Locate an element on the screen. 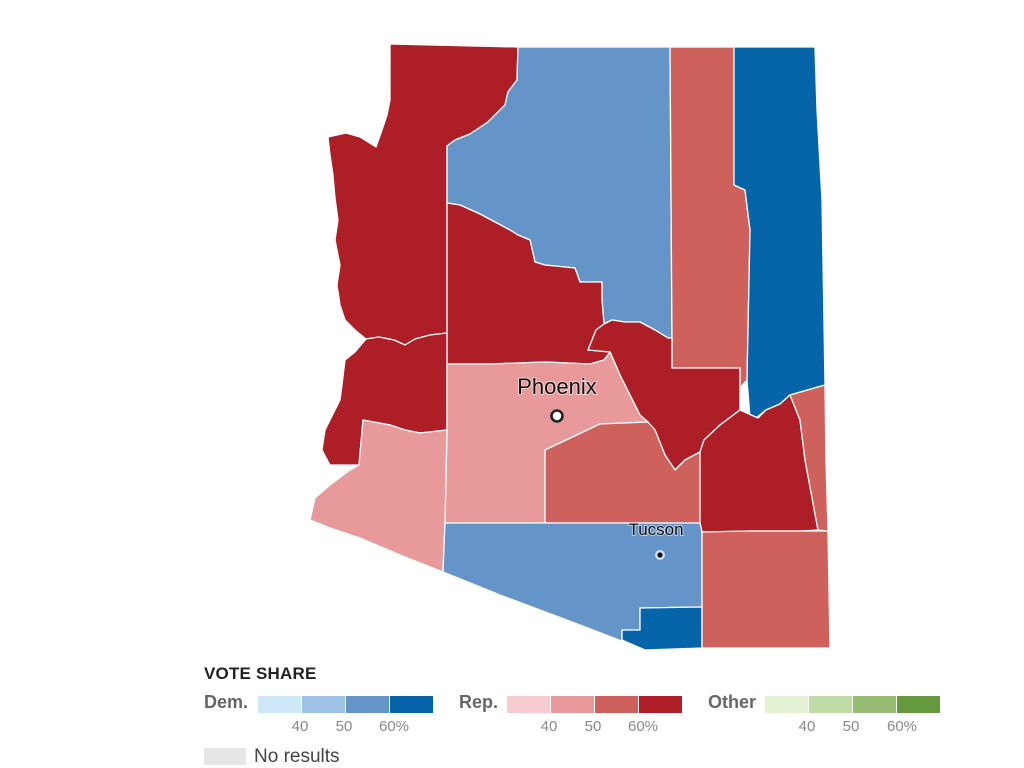 The image size is (1024, 768). city-dot-tucson is located at coordinates (660, 555).